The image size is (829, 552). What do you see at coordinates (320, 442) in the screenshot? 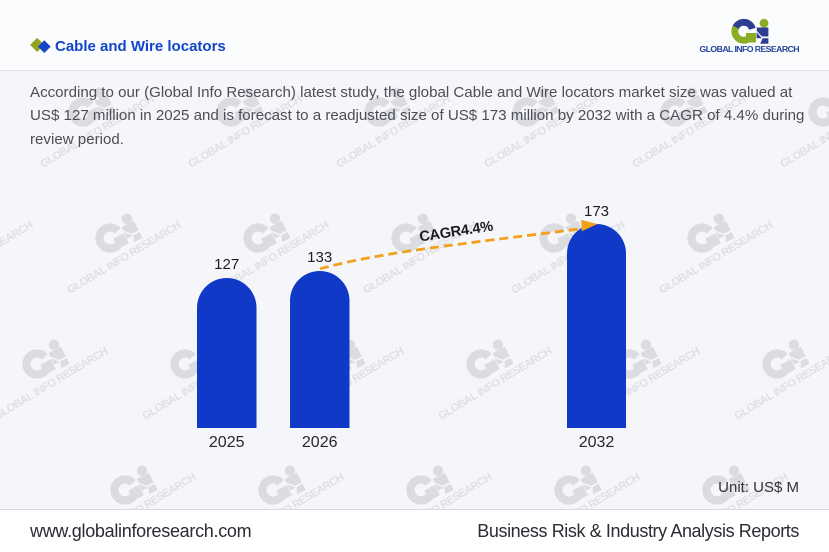
I see `svg-text: 2026` at bounding box center [320, 442].